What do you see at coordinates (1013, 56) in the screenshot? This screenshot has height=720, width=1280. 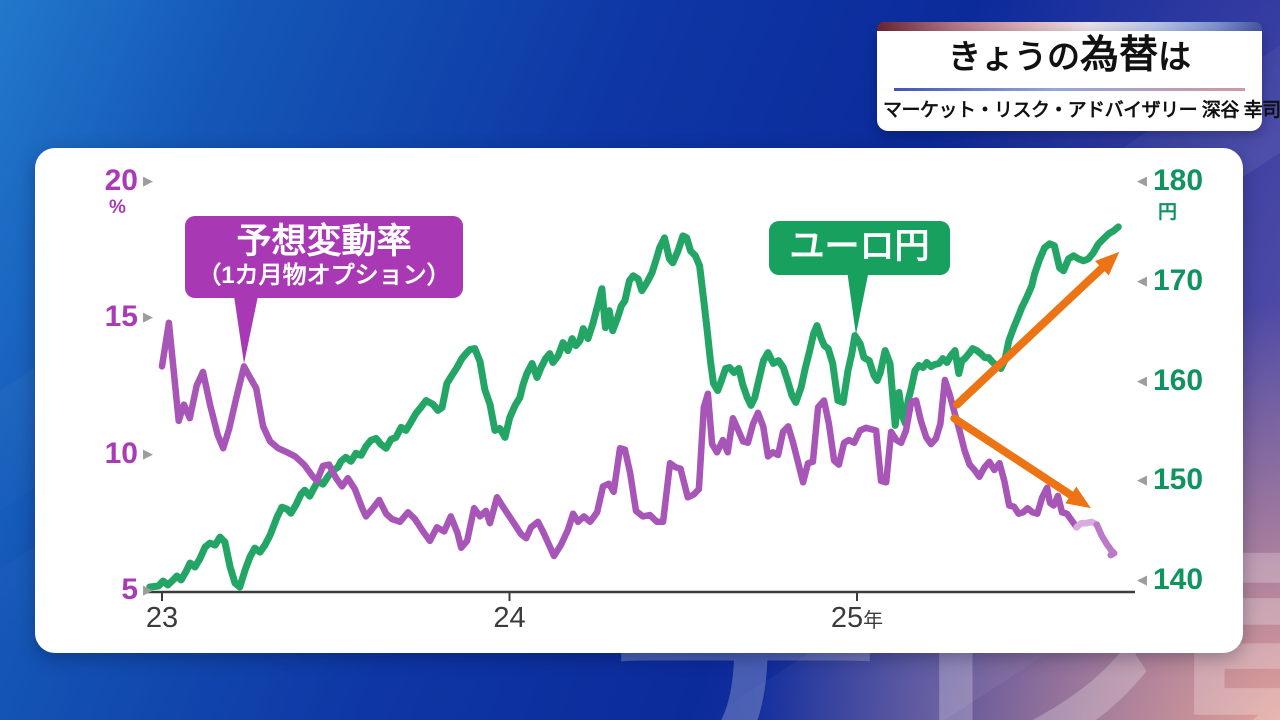 I see `title-prefix: きょうの` at bounding box center [1013, 56].